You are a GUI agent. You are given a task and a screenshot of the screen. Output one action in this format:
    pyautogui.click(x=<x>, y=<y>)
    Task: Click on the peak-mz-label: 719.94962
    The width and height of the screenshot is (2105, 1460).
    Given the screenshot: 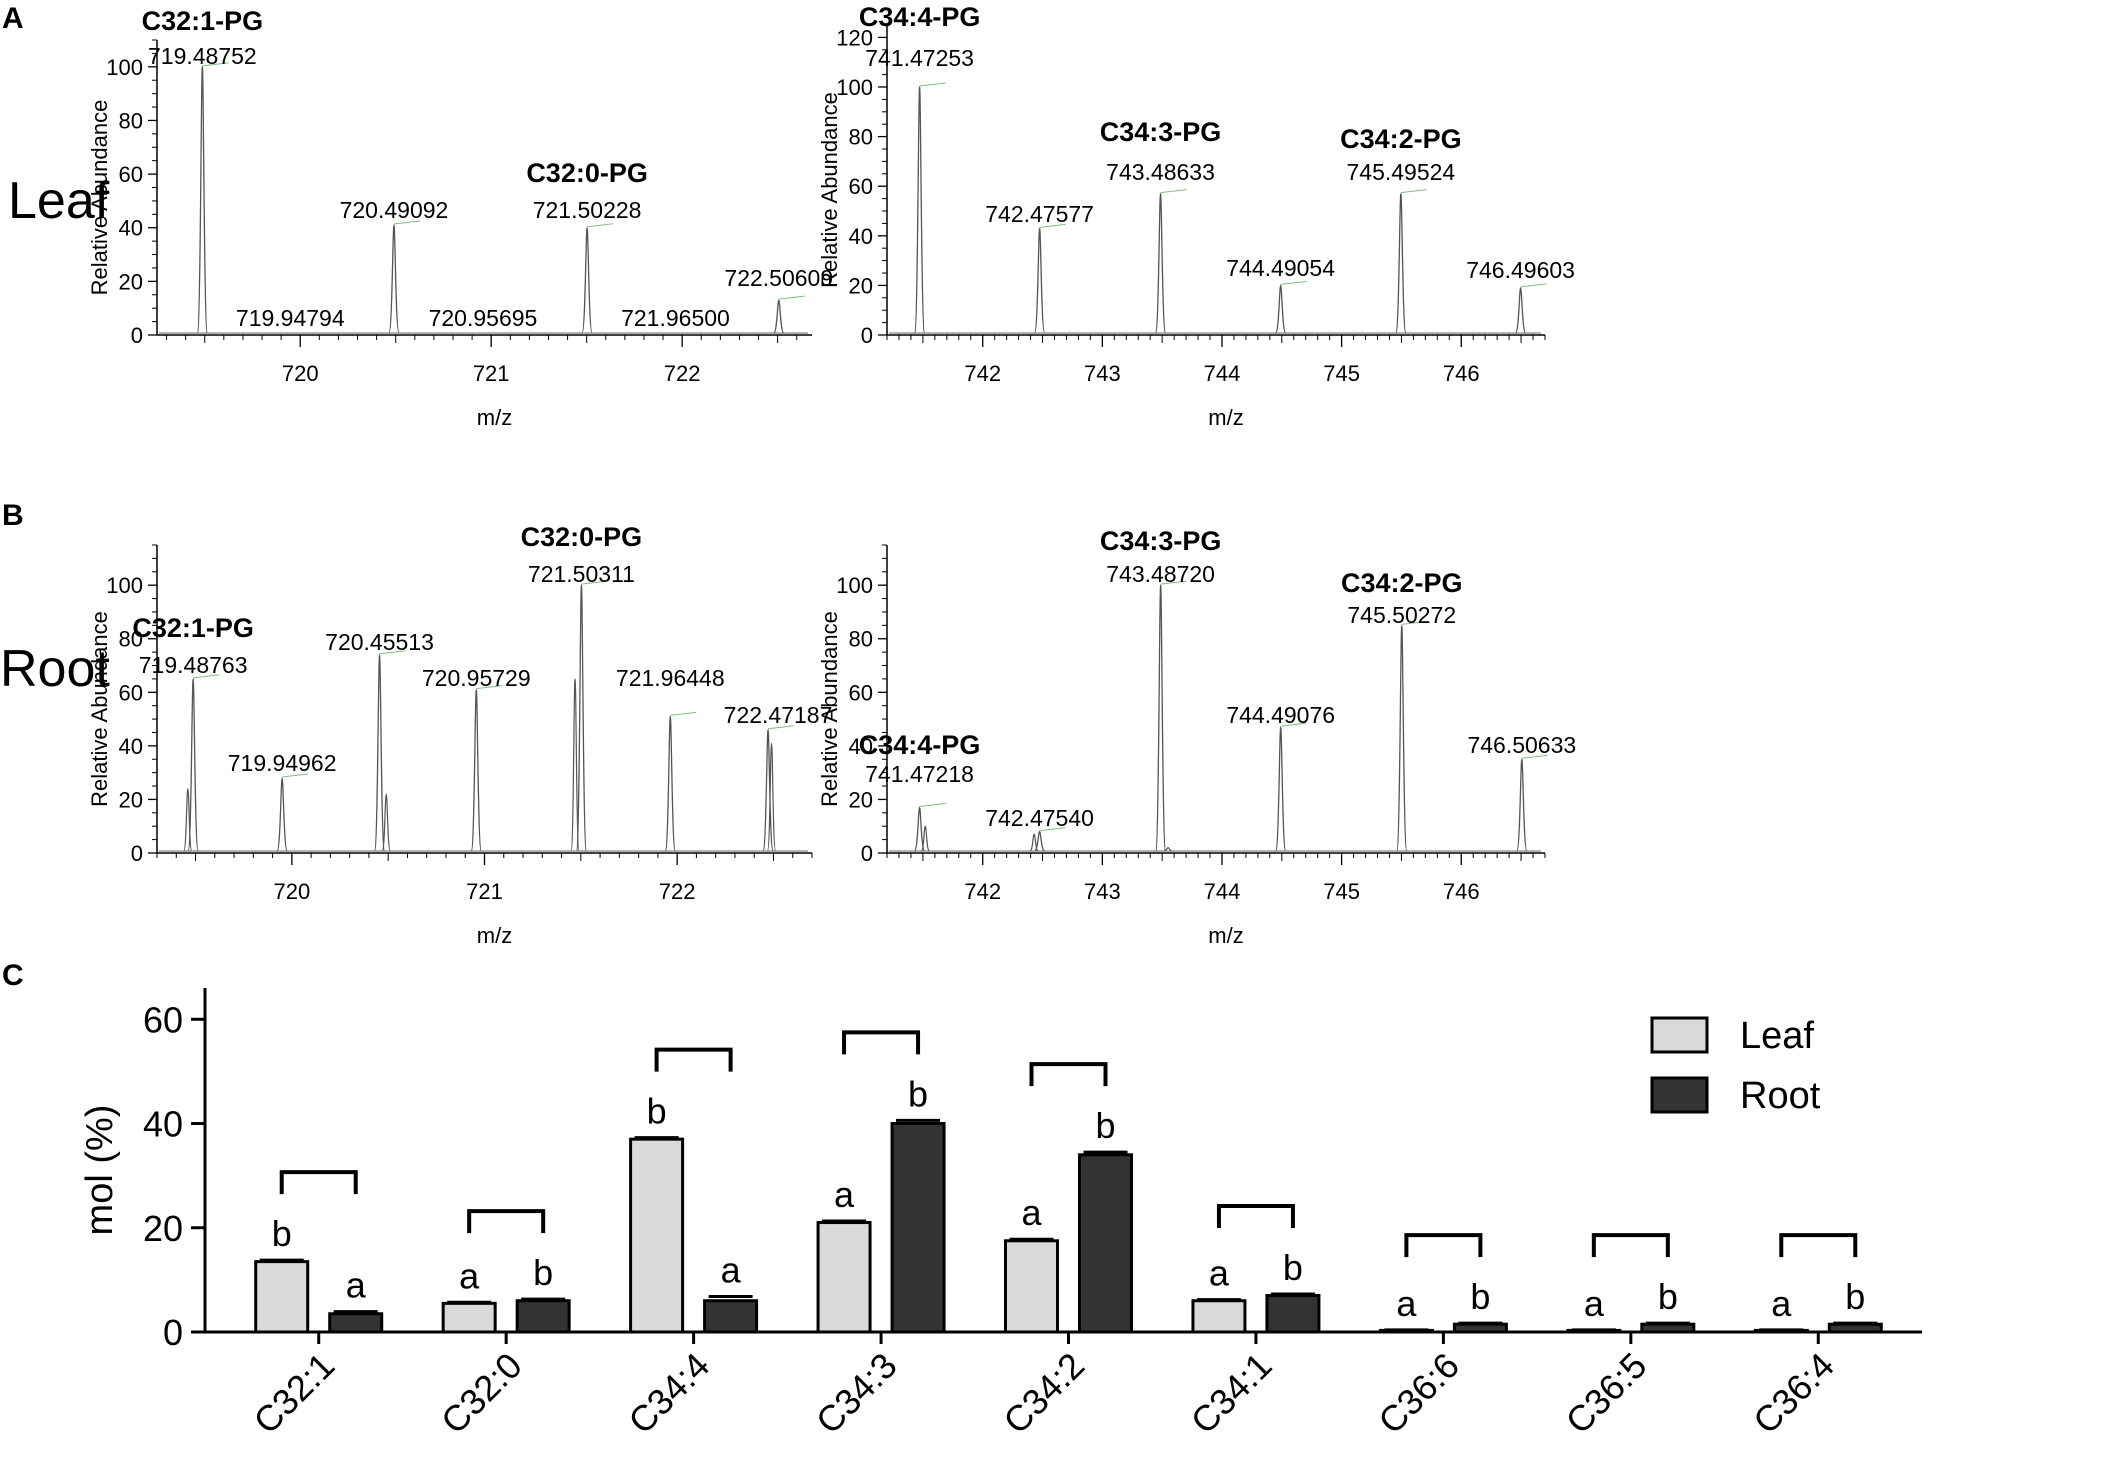 What is the action you would take?
    pyautogui.click(x=282, y=763)
    